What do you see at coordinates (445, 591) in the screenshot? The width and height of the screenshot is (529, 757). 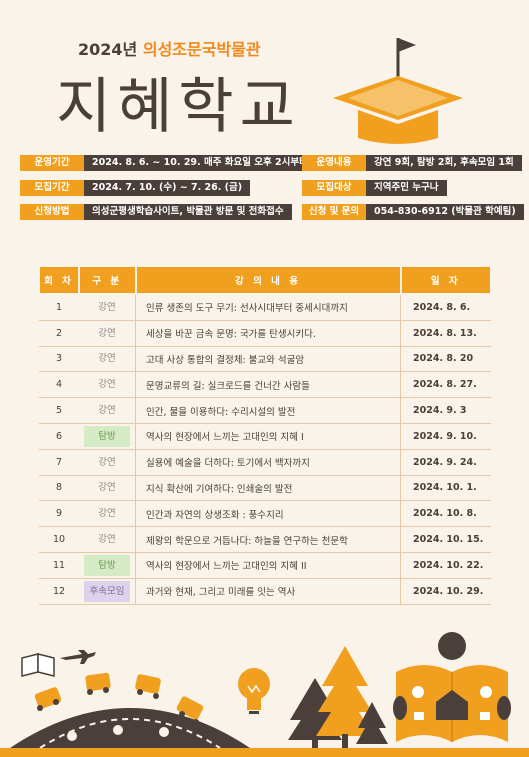 I see `cell-date: 2024. 10. 29.` at bounding box center [445, 591].